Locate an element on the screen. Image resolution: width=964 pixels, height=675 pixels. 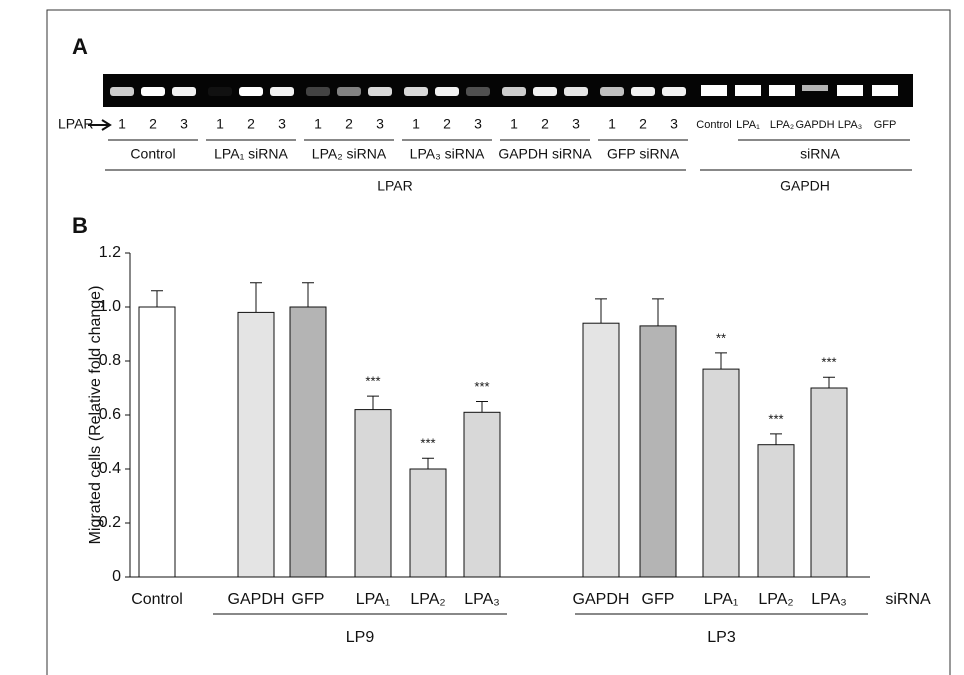
y-axis-label: Migrated cells (Relative fold change) is located at coordinates (95, 415).